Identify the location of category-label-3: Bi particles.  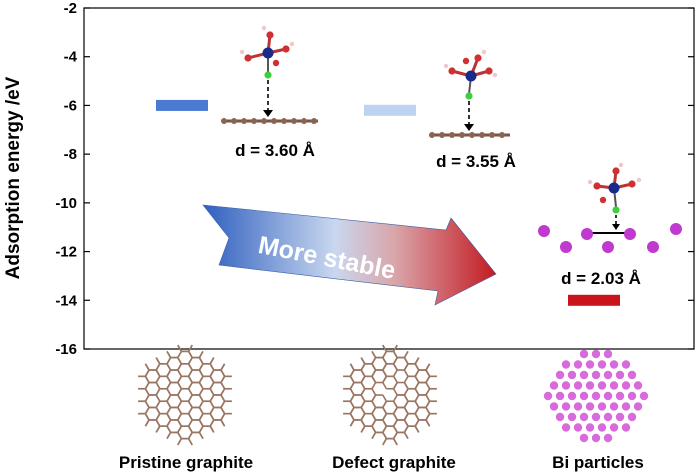
(598, 462).